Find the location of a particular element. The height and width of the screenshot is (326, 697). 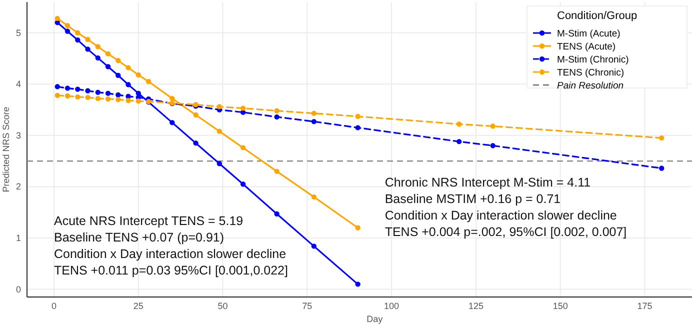

y-tick-label: 1 is located at coordinates (18, 238).